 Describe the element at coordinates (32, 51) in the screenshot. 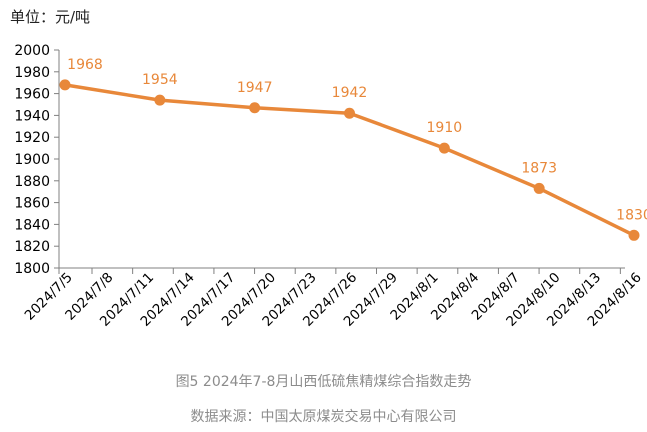

I see `y-tick-label: 2000` at that location.